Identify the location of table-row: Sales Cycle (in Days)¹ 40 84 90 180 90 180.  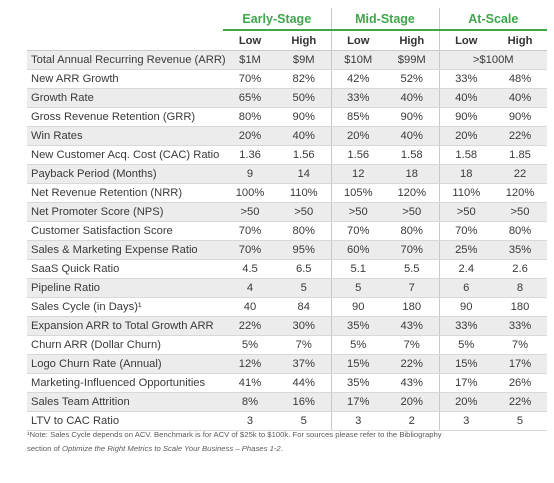
(287, 307).